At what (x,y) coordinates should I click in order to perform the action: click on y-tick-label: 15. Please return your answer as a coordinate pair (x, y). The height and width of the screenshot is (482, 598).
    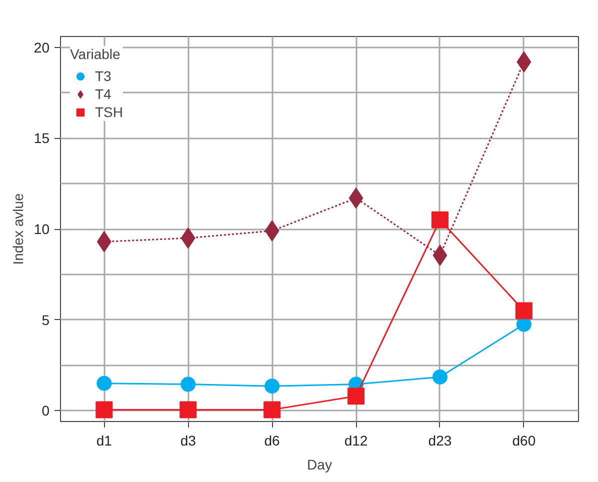
    Looking at the image, I should click on (42, 138).